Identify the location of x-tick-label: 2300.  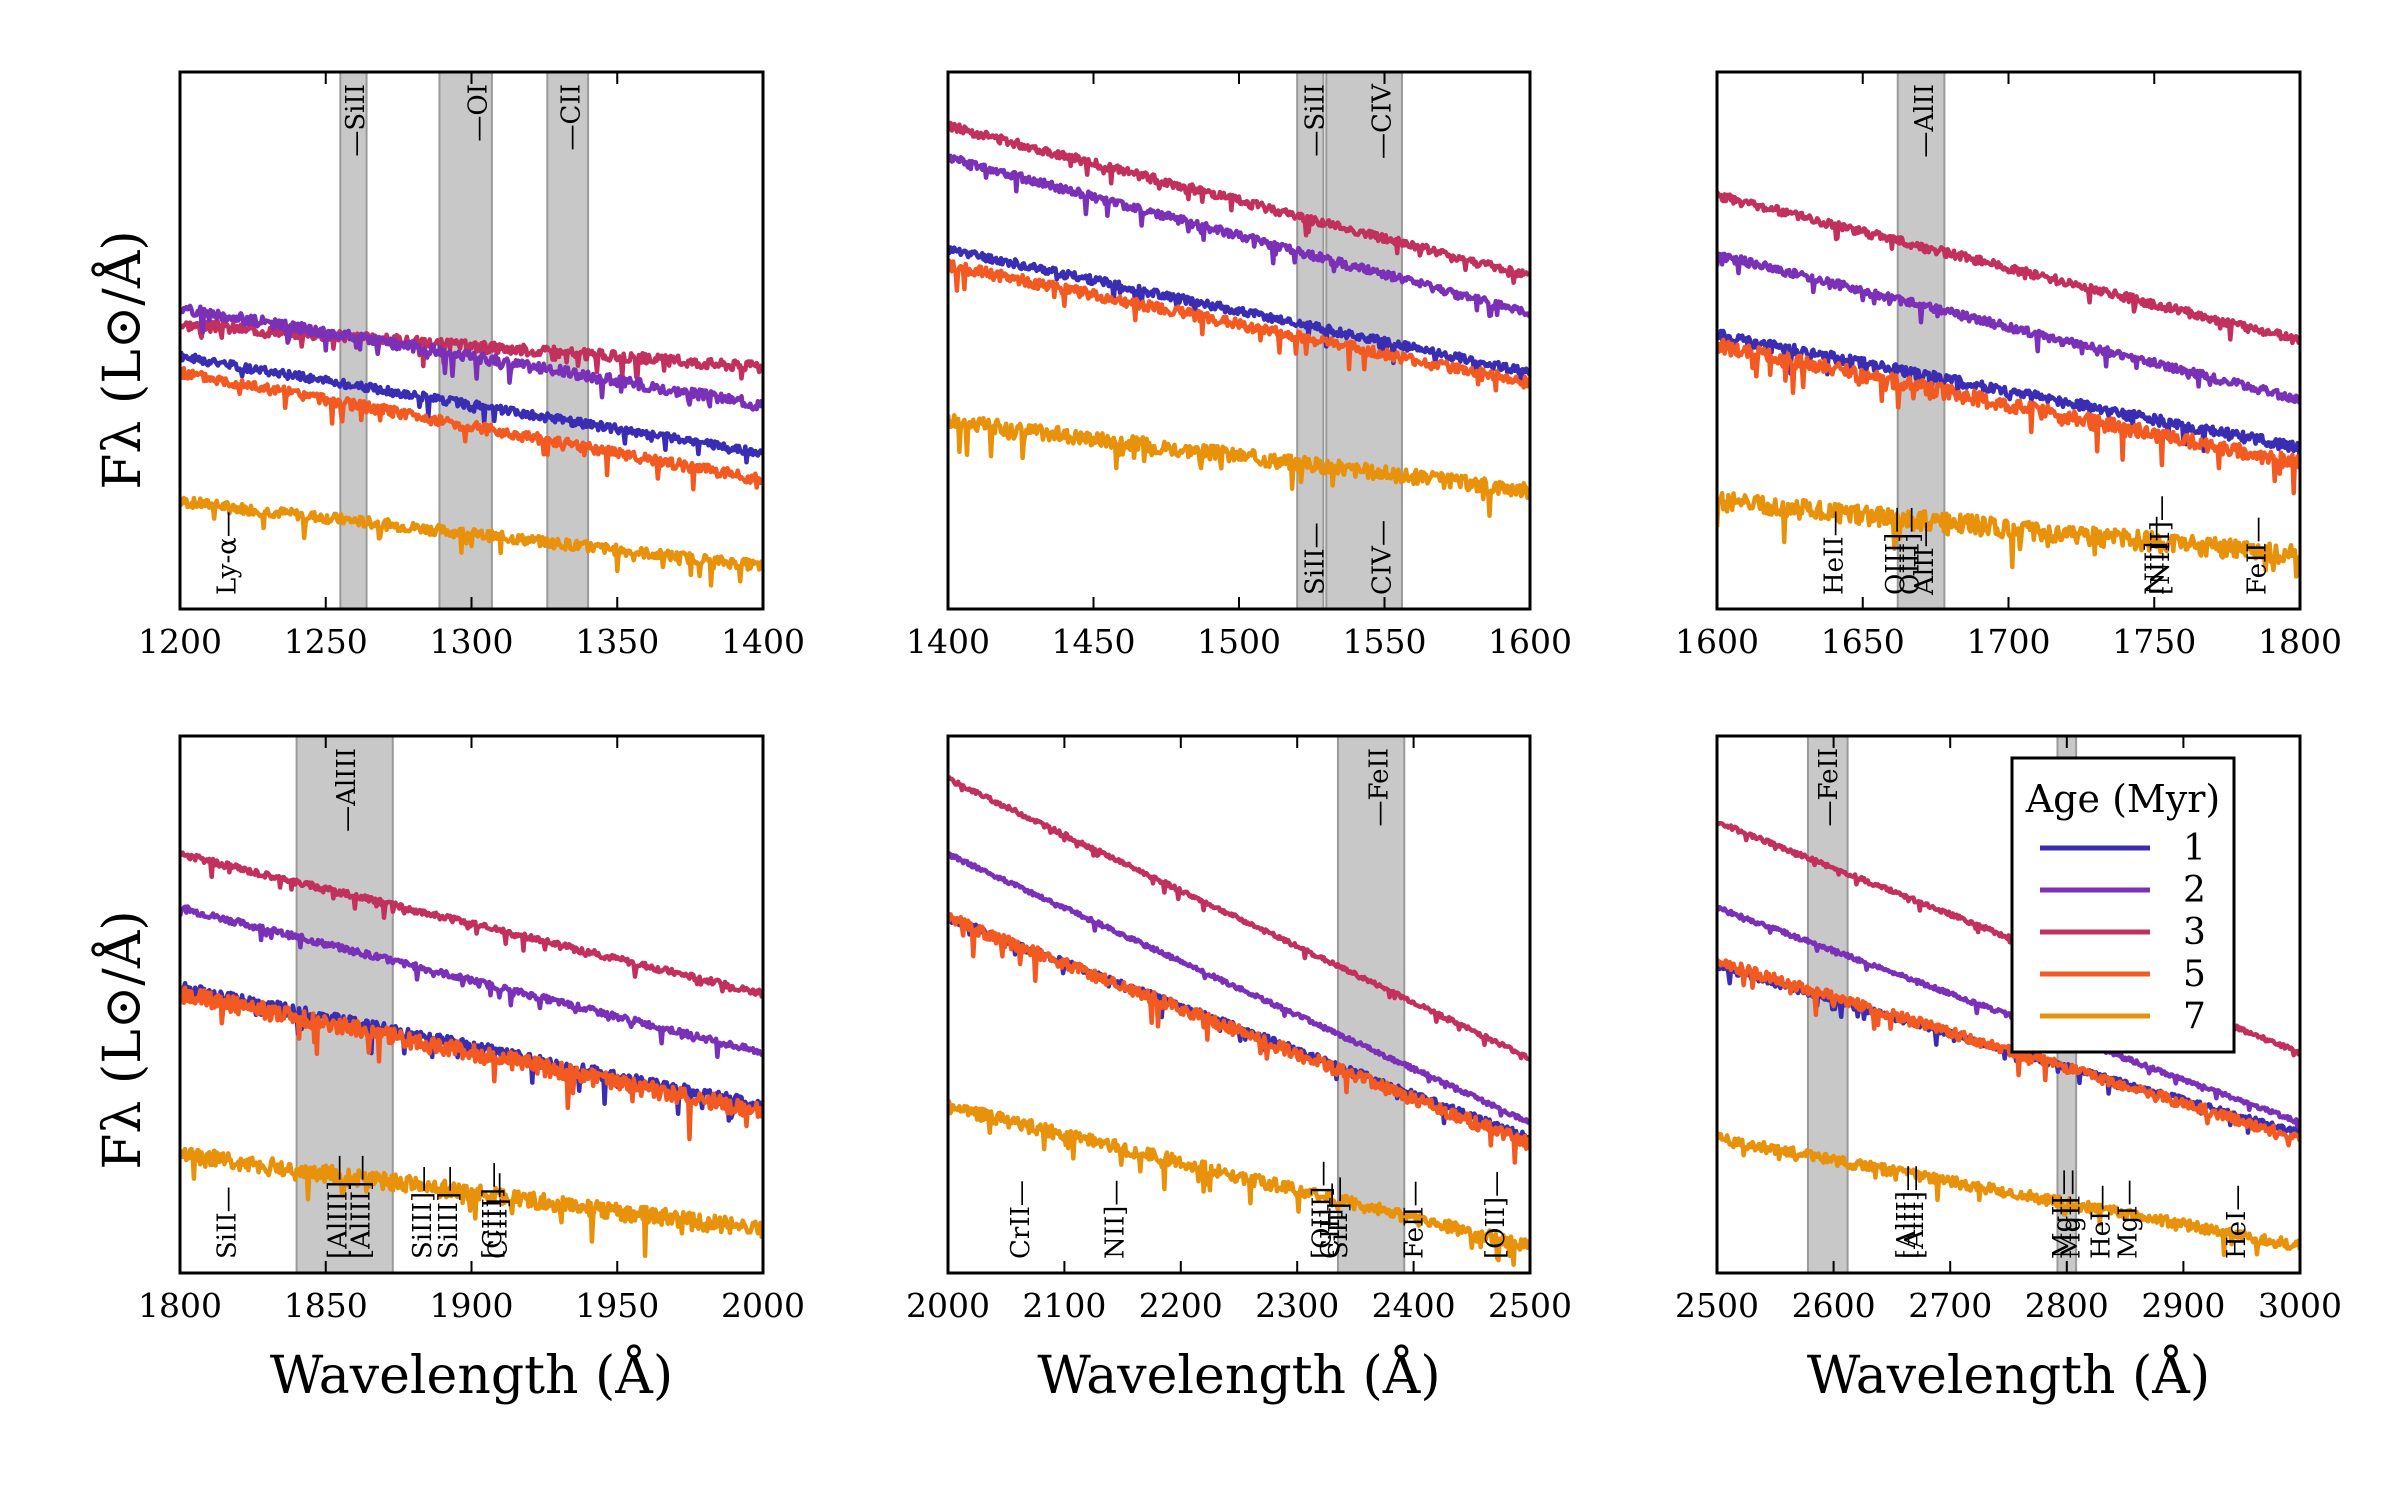
(1297, 1305).